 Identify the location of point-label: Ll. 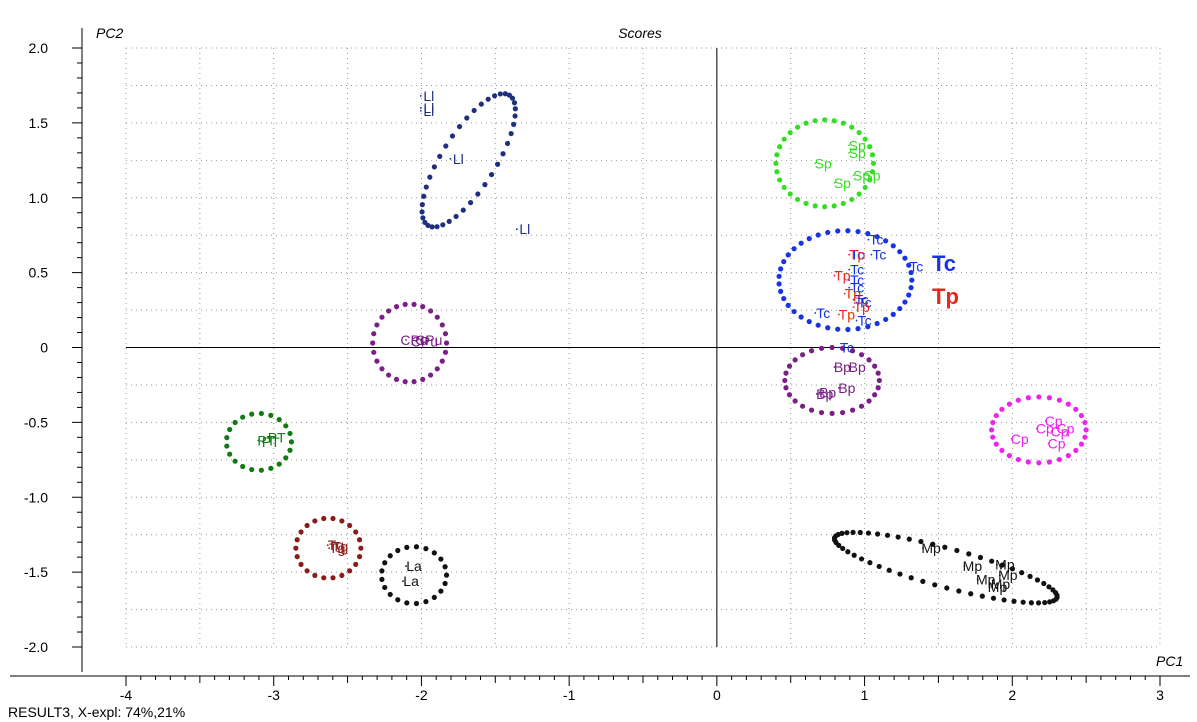
(428, 96).